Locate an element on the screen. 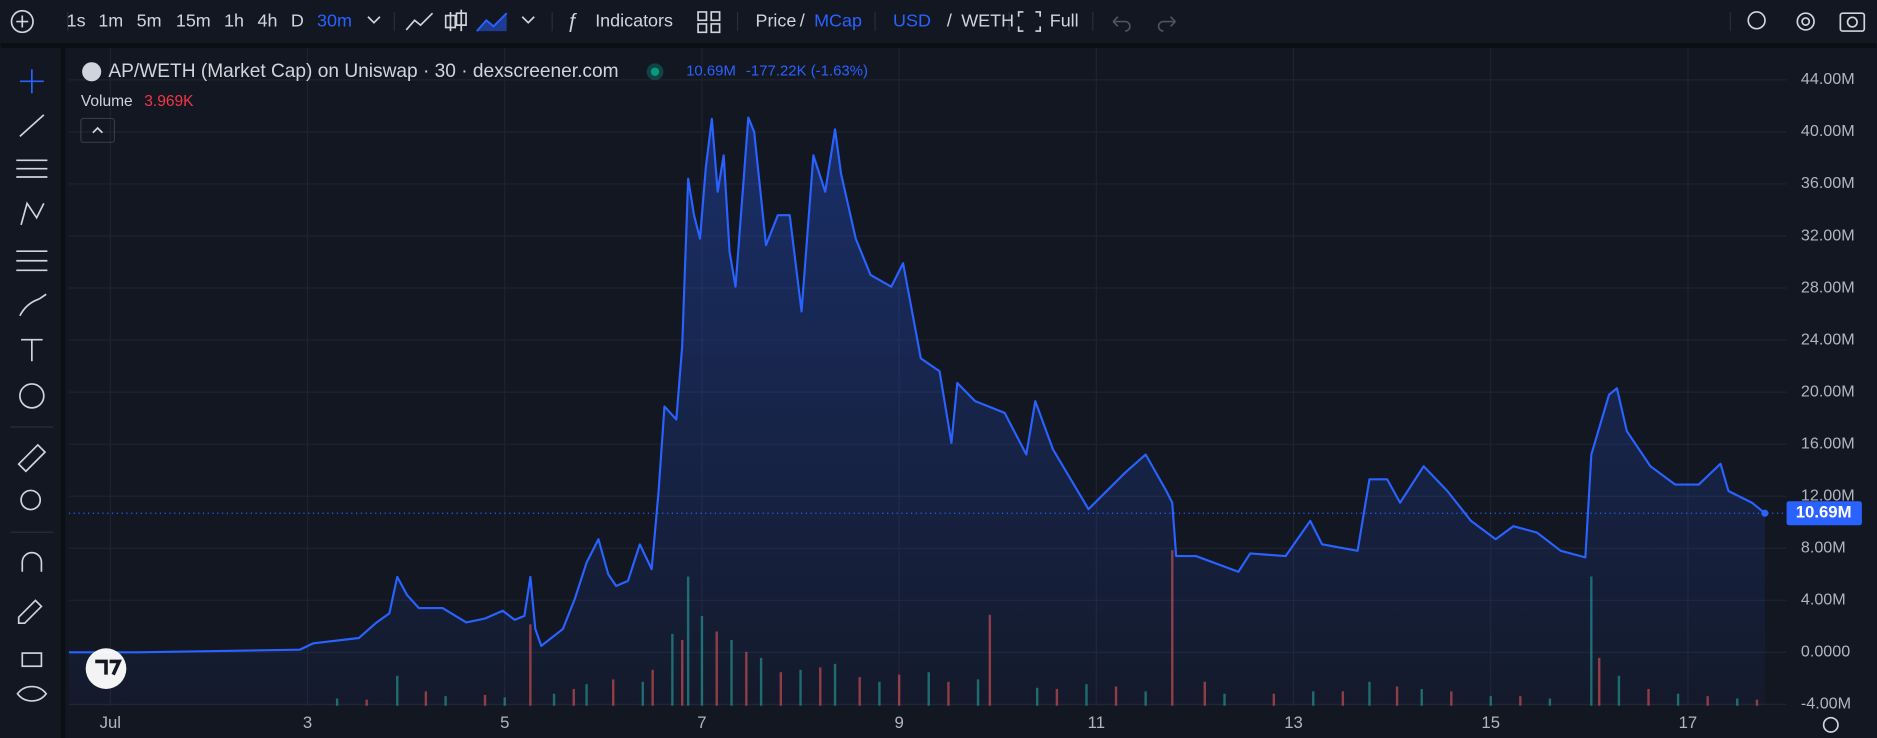  volume-value: 3.969K is located at coordinates (169, 101).